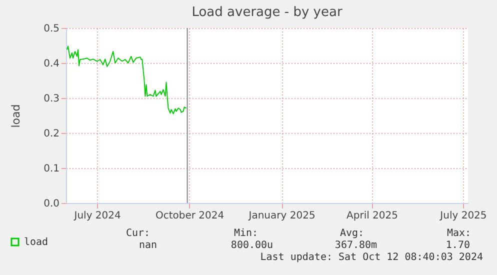 Image resolution: width=497 pixels, height=275 pixels. I want to click on y-tick-label: 0.5, so click(52, 29).